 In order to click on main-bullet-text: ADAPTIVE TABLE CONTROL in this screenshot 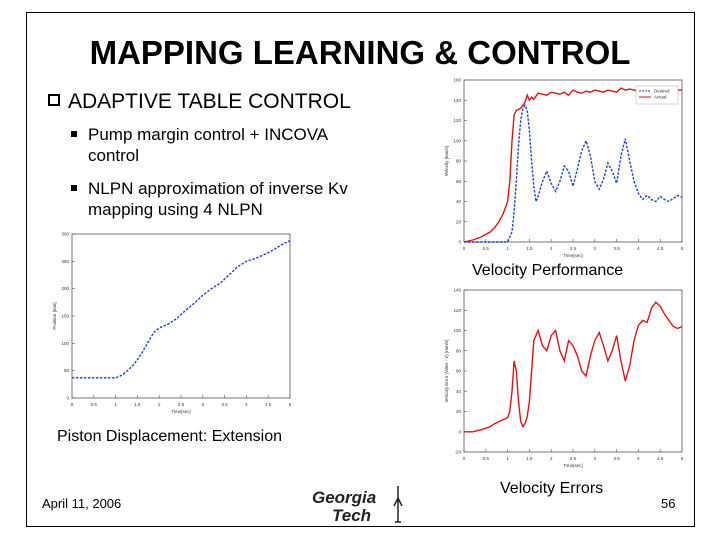, I will do `click(209, 101)`.